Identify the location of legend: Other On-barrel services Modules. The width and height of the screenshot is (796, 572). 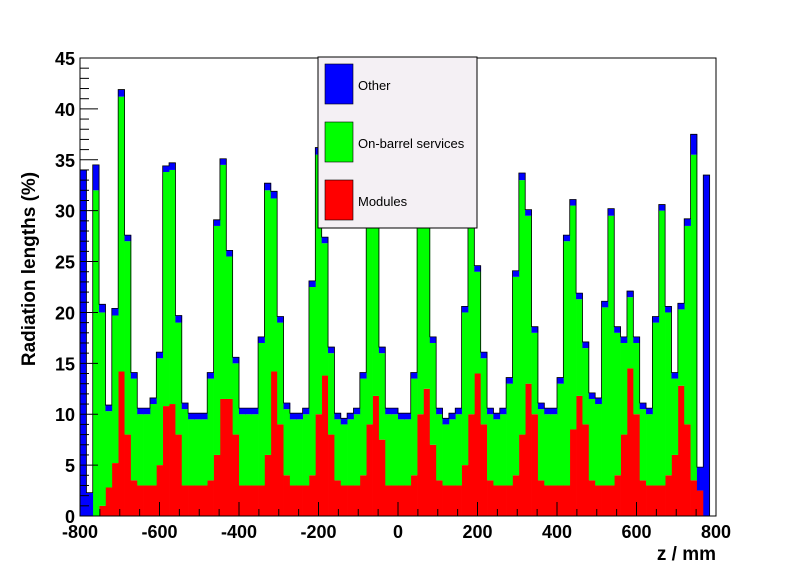
(397, 142).